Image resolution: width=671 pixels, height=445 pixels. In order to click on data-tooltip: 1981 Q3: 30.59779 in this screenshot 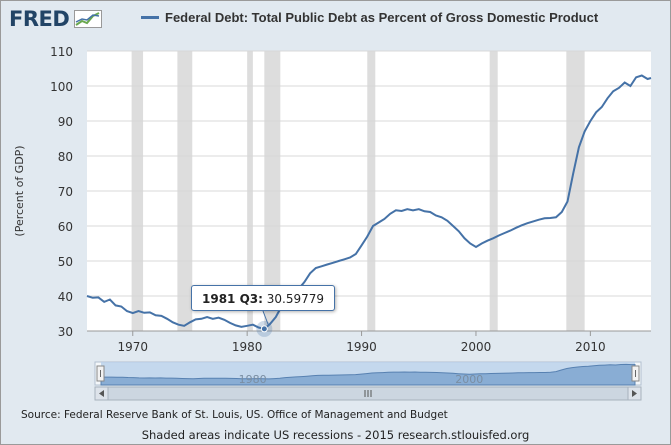, I will do `click(263, 298)`.